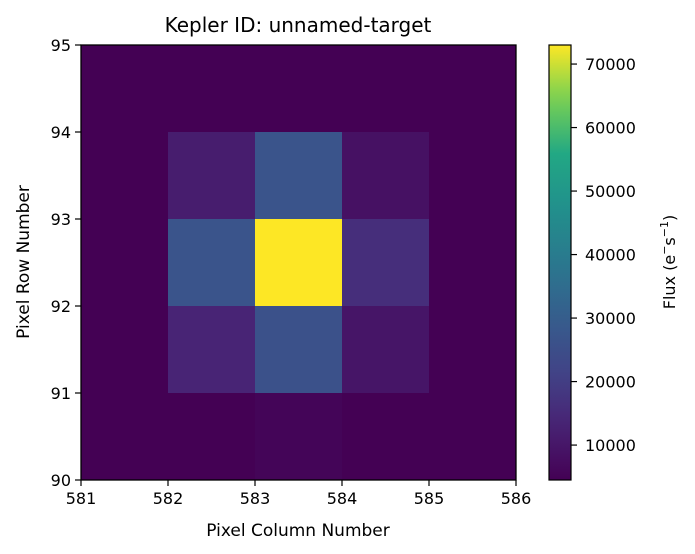 This screenshot has height=554, width=695. Describe the element at coordinates (61, 219) in the screenshot. I see `y-tick-label: 93` at that location.